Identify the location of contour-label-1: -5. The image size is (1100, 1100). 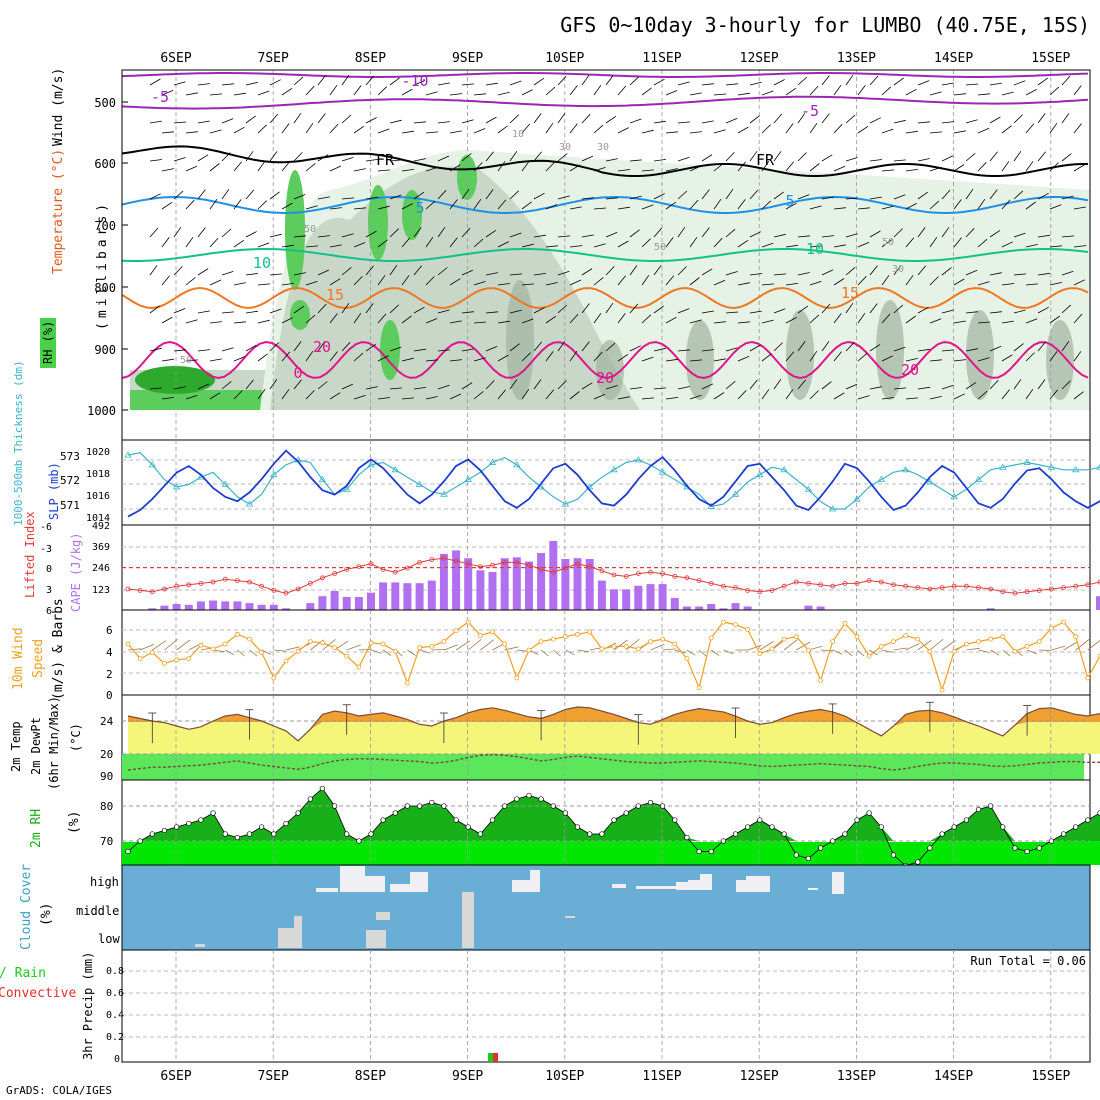
(160, 97).